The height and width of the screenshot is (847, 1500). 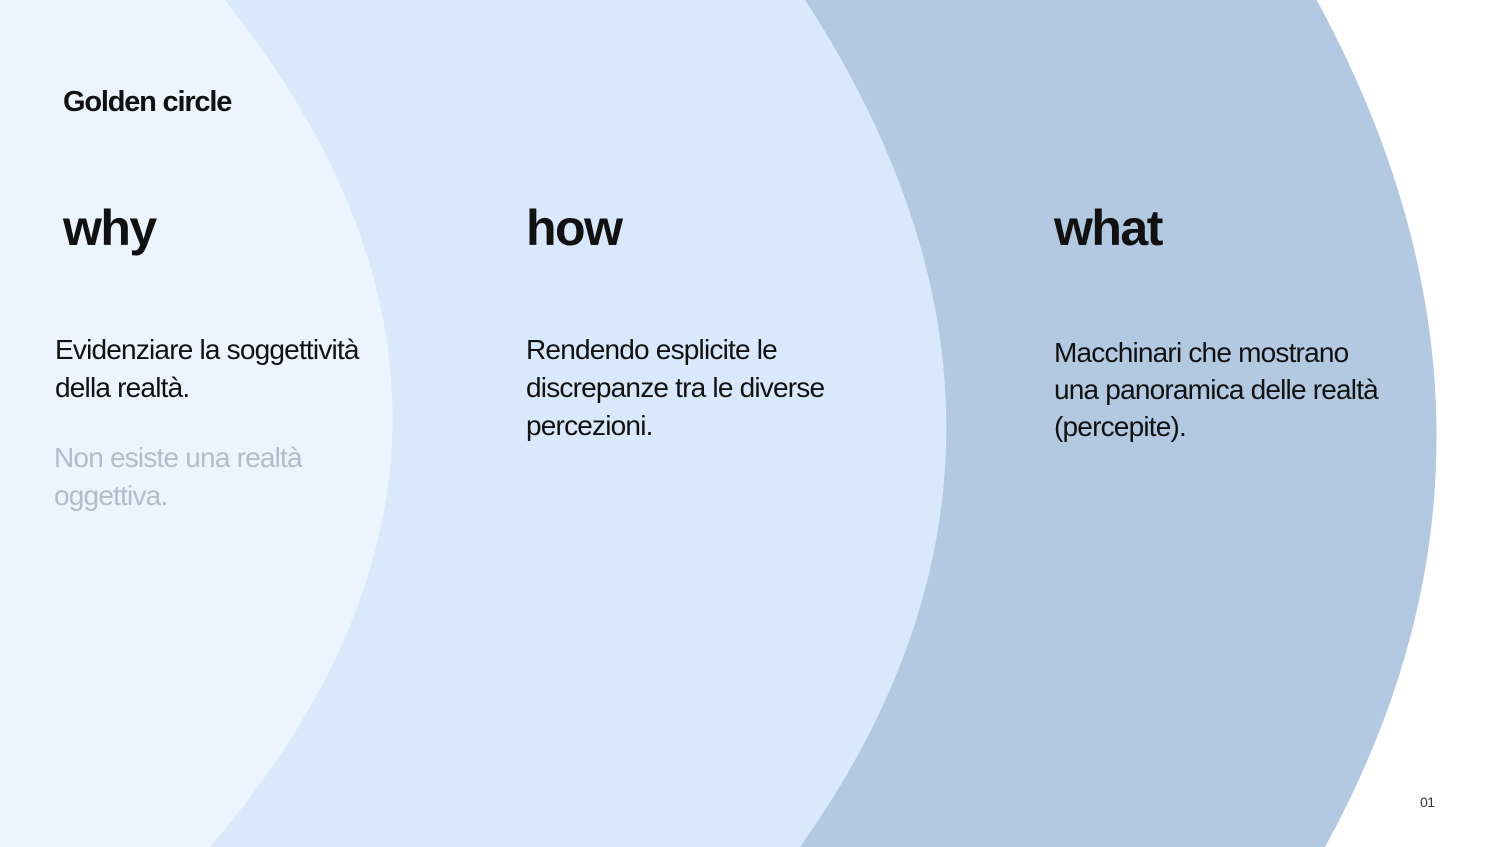 What do you see at coordinates (178, 476) in the screenshot?
I see `why-secondary-text: Non esiste una realtà oggettiva.` at bounding box center [178, 476].